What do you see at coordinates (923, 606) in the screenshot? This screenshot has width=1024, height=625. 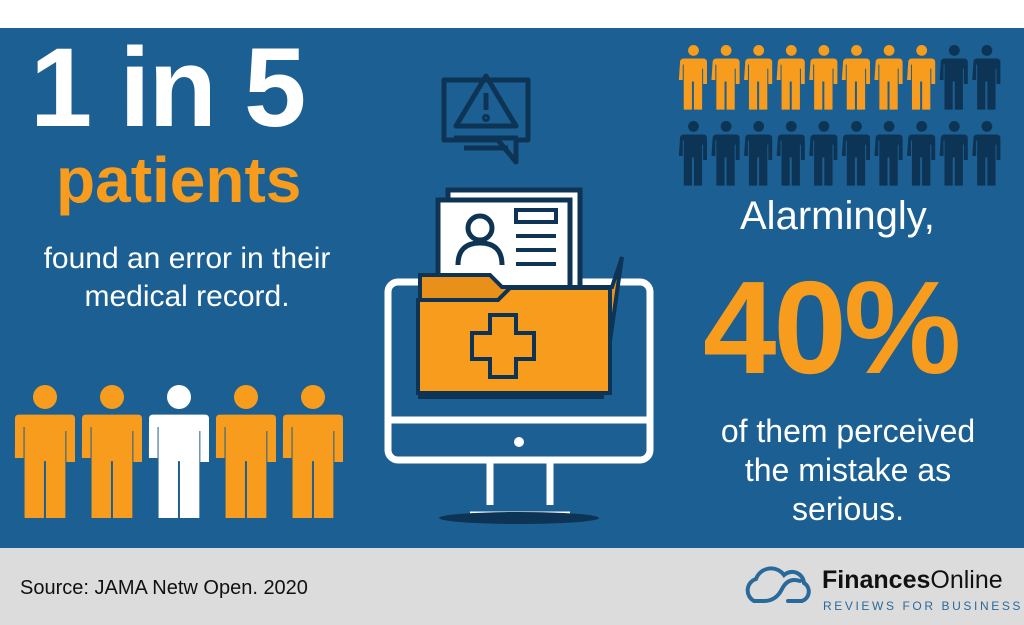 I see `brand-tagline: REVIEWS FOR BUSINESS` at bounding box center [923, 606].